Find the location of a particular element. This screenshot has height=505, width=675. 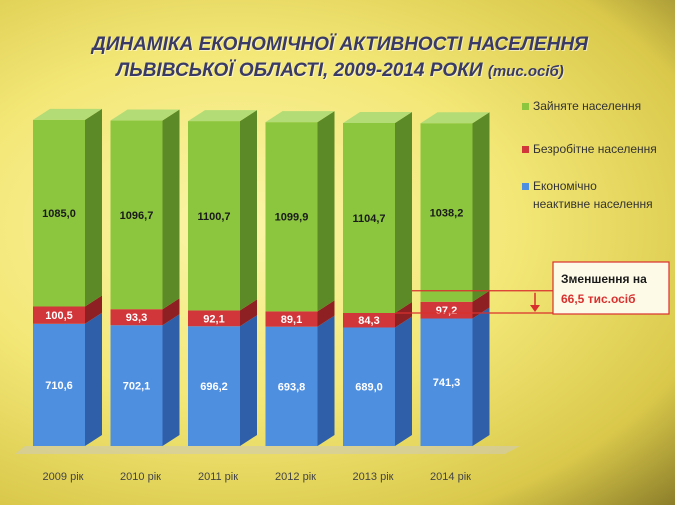

x-tick-label: 2009 рік is located at coordinates (63, 477).